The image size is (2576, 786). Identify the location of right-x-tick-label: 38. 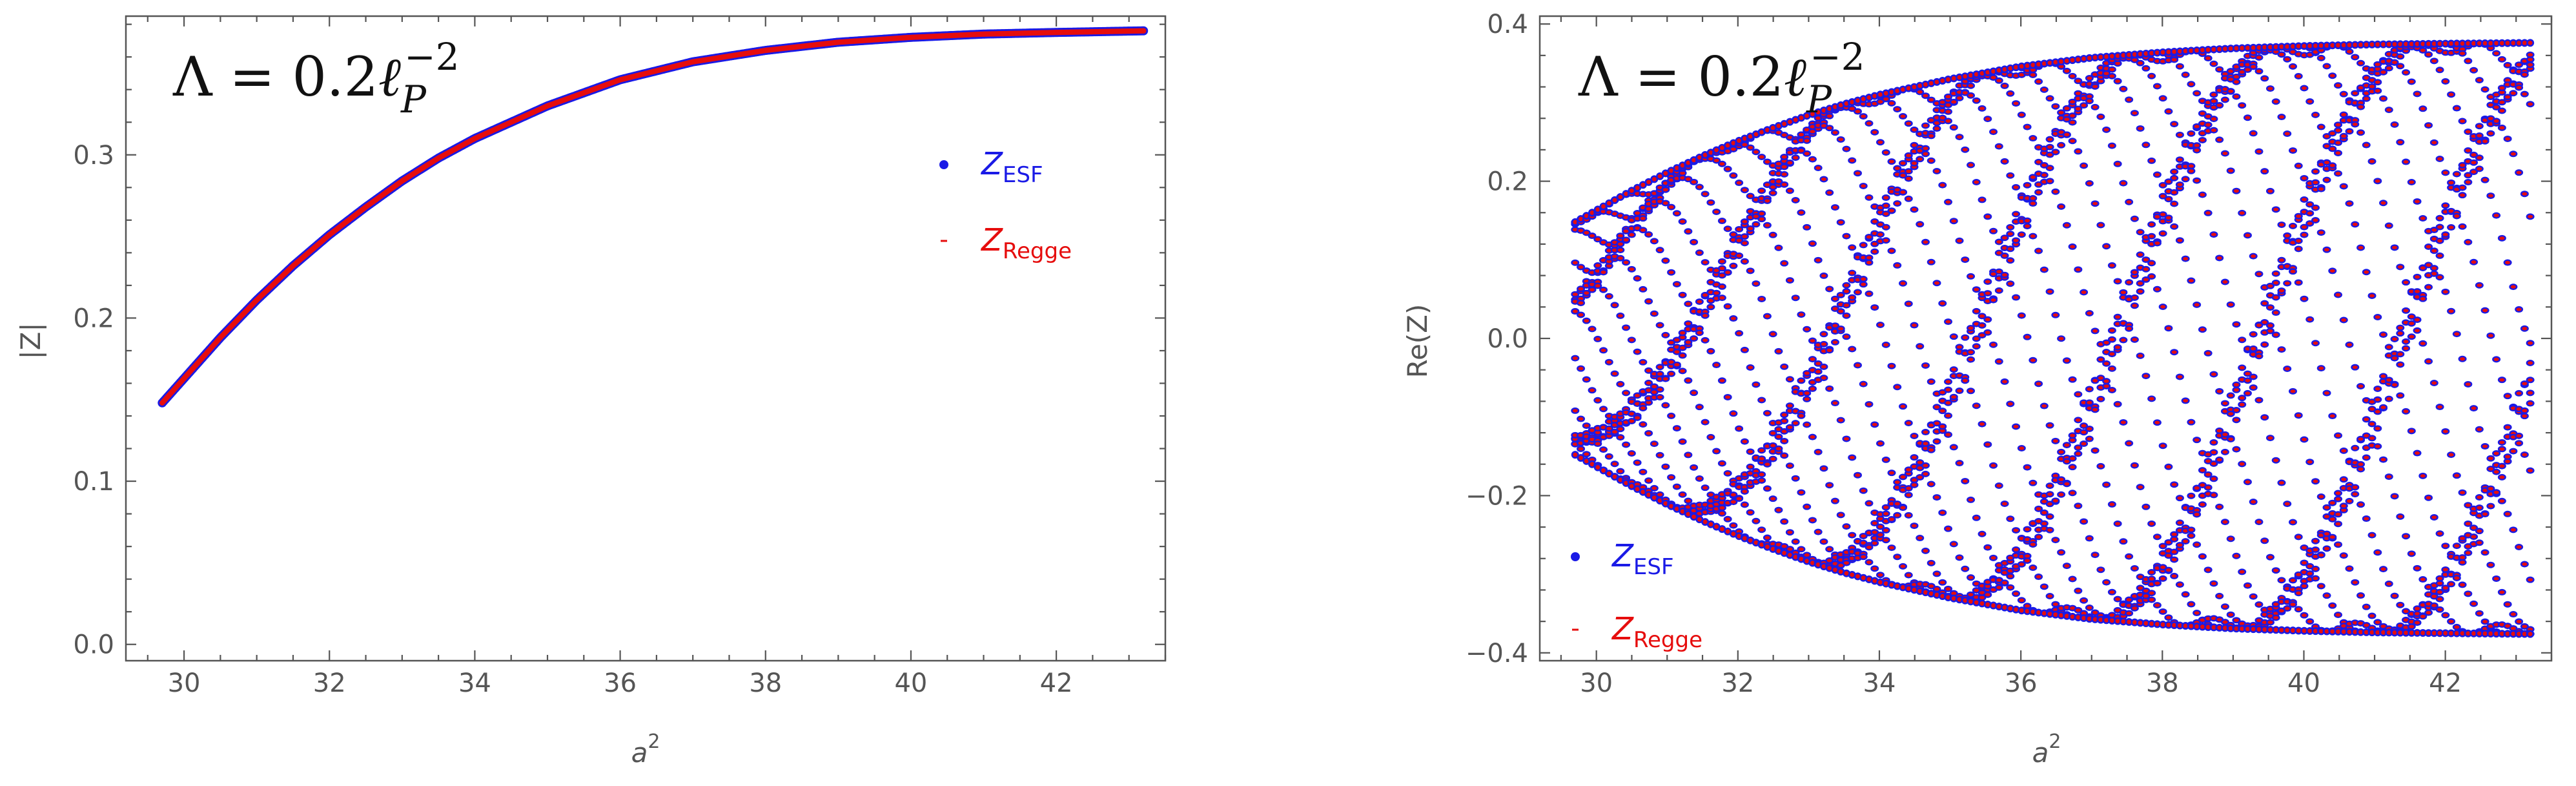
(2163, 683).